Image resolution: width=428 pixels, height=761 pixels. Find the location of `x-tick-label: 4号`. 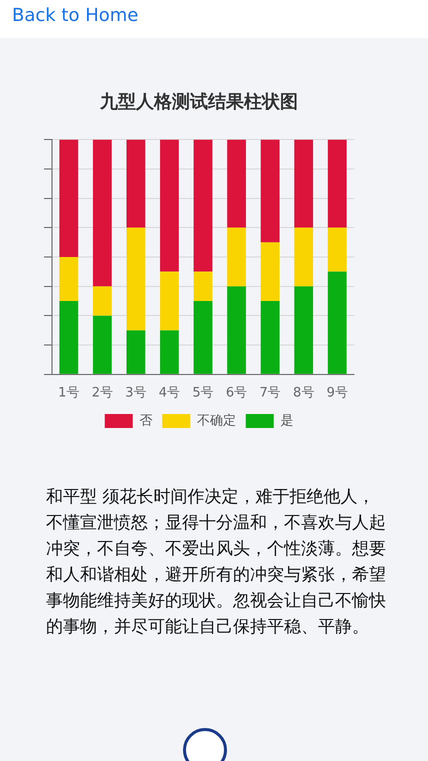

x-tick-label: 4号 is located at coordinates (169, 393).